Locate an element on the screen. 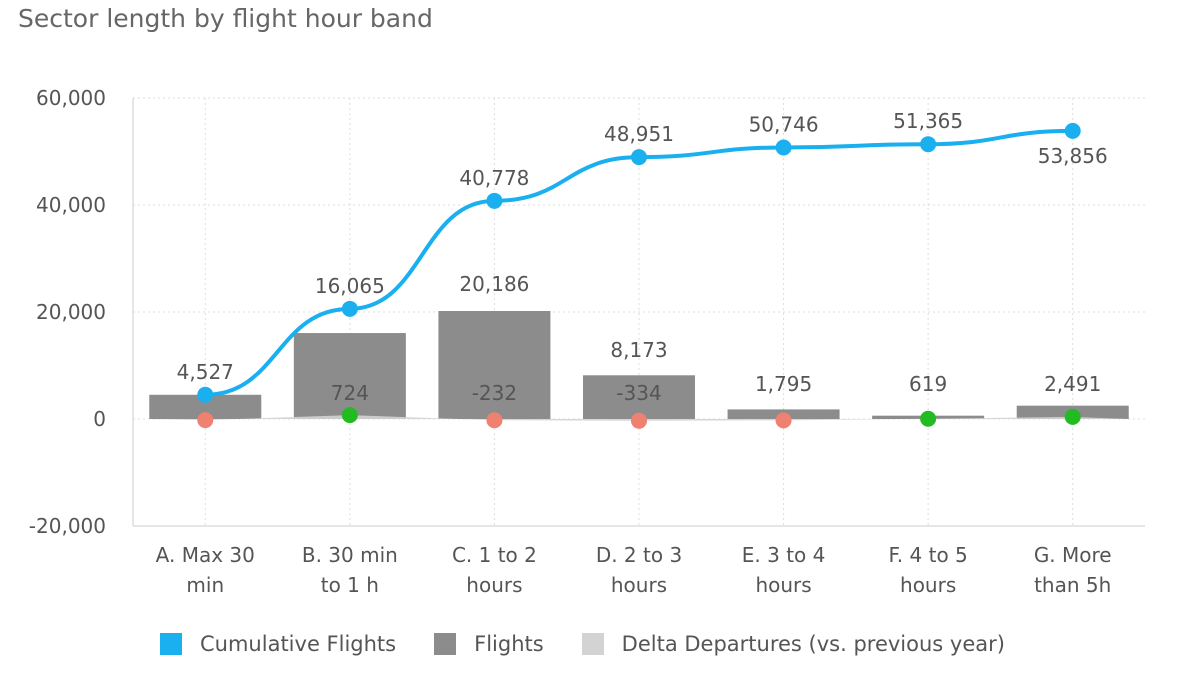 The height and width of the screenshot is (696, 1200). label-cumulative: 53,856 is located at coordinates (1073, 156).